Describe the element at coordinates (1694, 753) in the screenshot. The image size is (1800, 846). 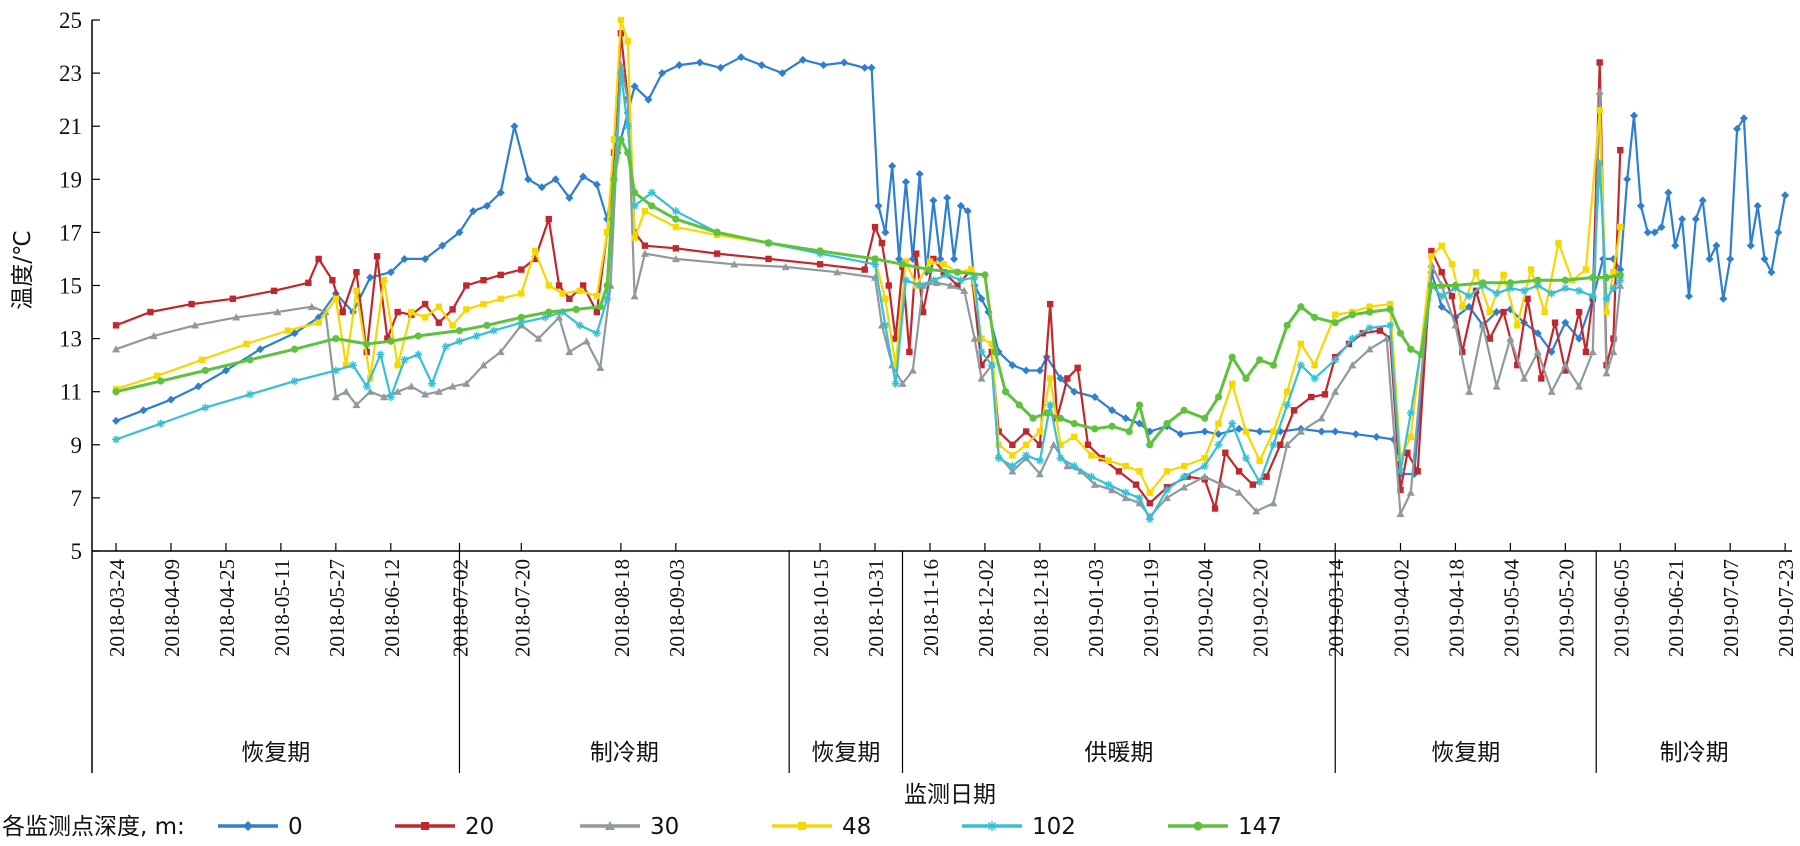
I see `period-label: 制冷期` at that location.